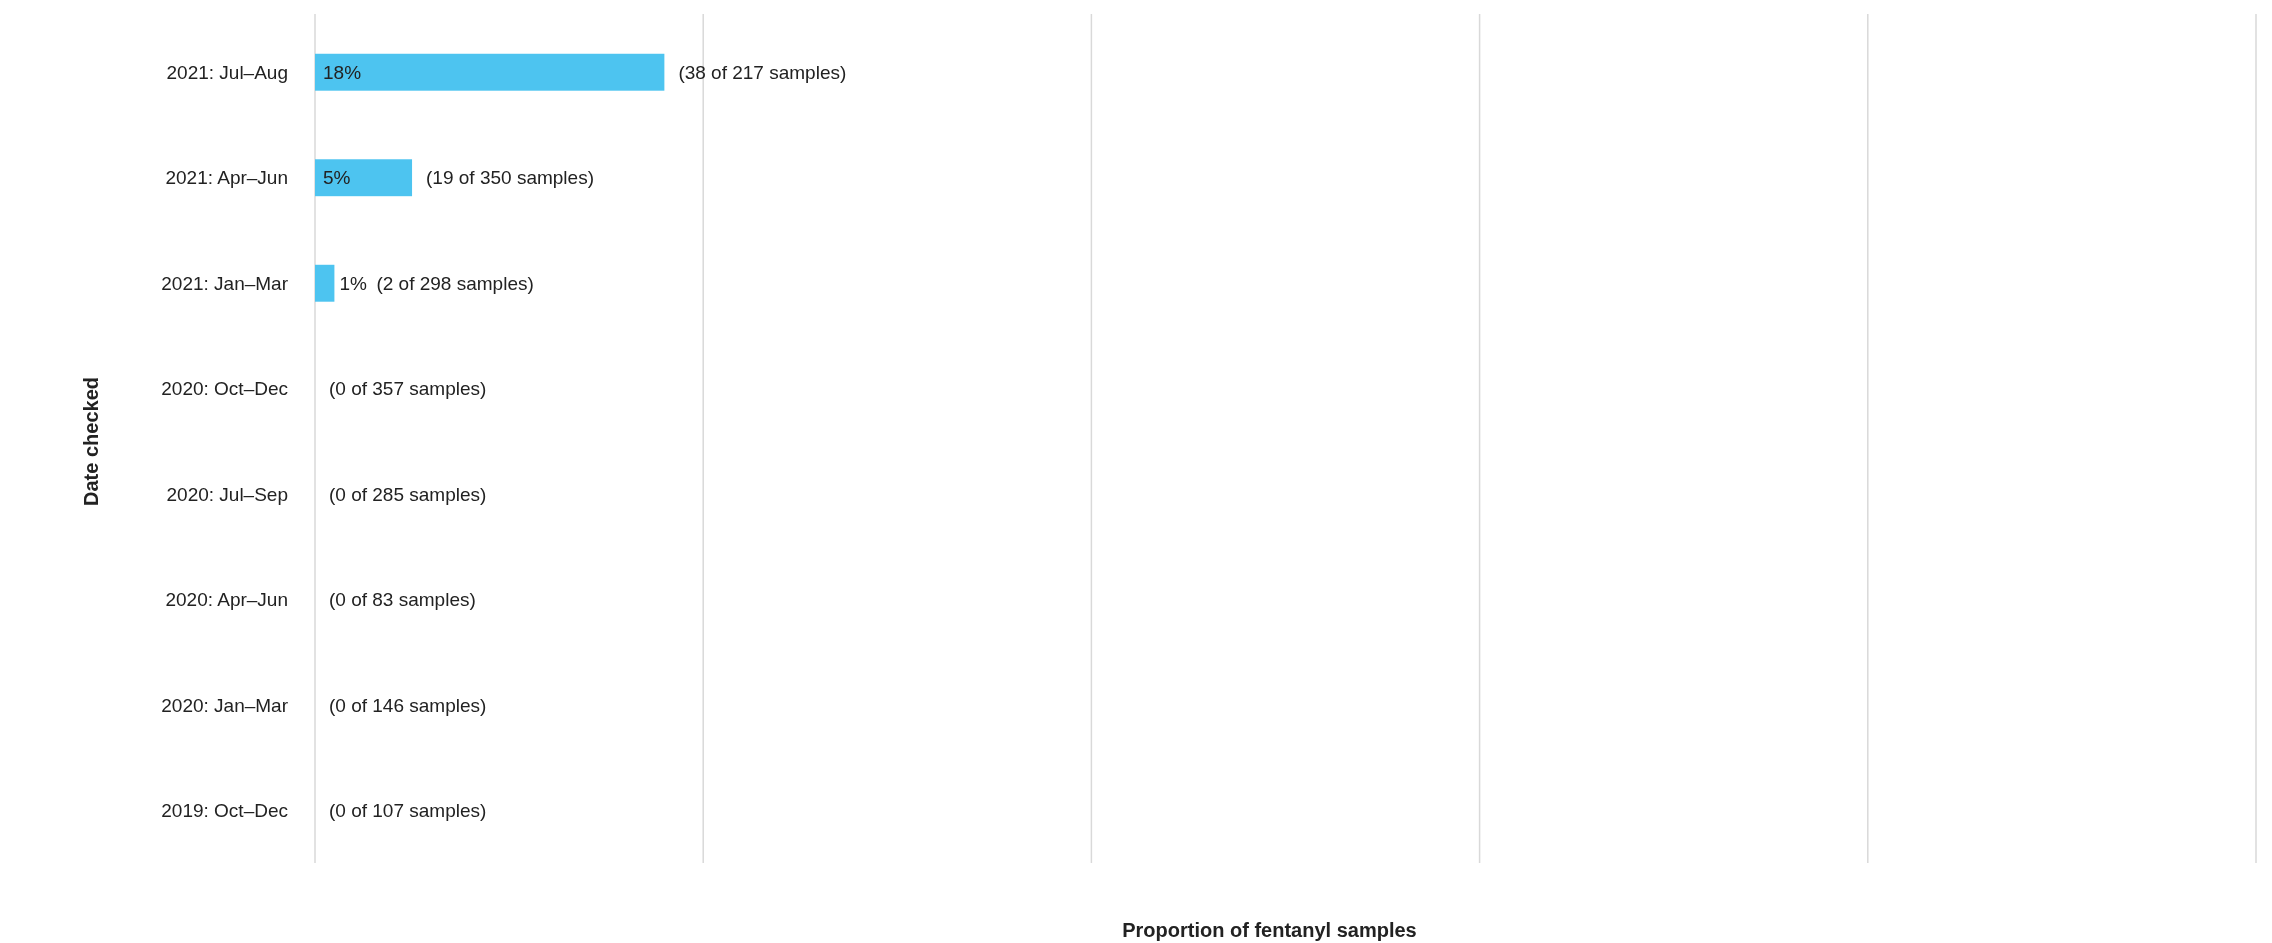  Describe the element at coordinates (226, 600) in the screenshot. I see `y-tick-label: 2020: Apr–Jun` at that location.